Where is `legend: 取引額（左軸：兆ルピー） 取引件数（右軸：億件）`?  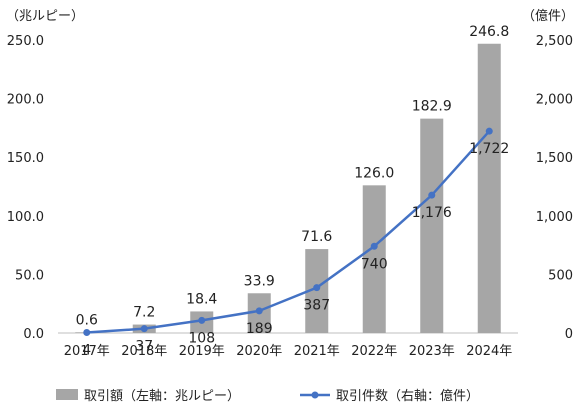 legend: 取引額（左軸：兆ルピー） 取引件数（右軸：億件） is located at coordinates (267, 396).